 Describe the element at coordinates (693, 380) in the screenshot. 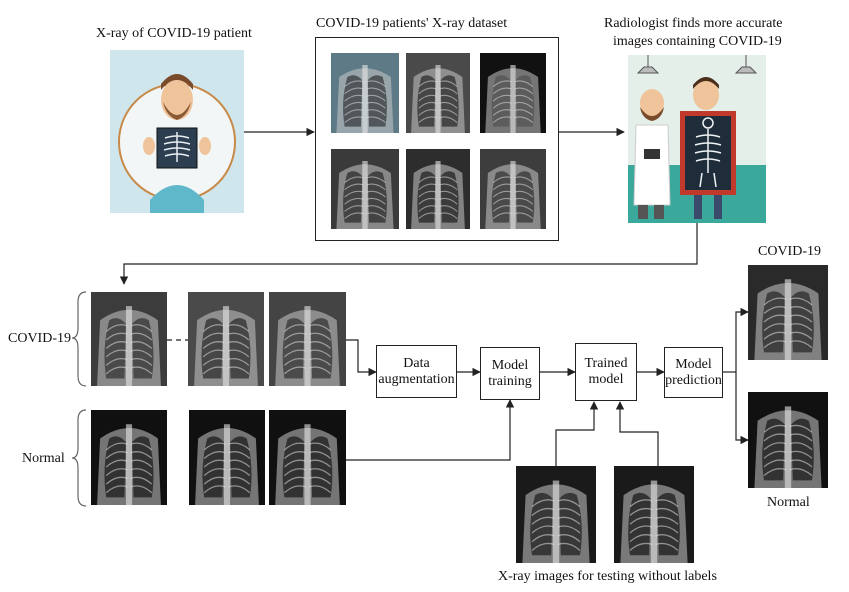

I see `model-prediction-line2: prediction` at that location.